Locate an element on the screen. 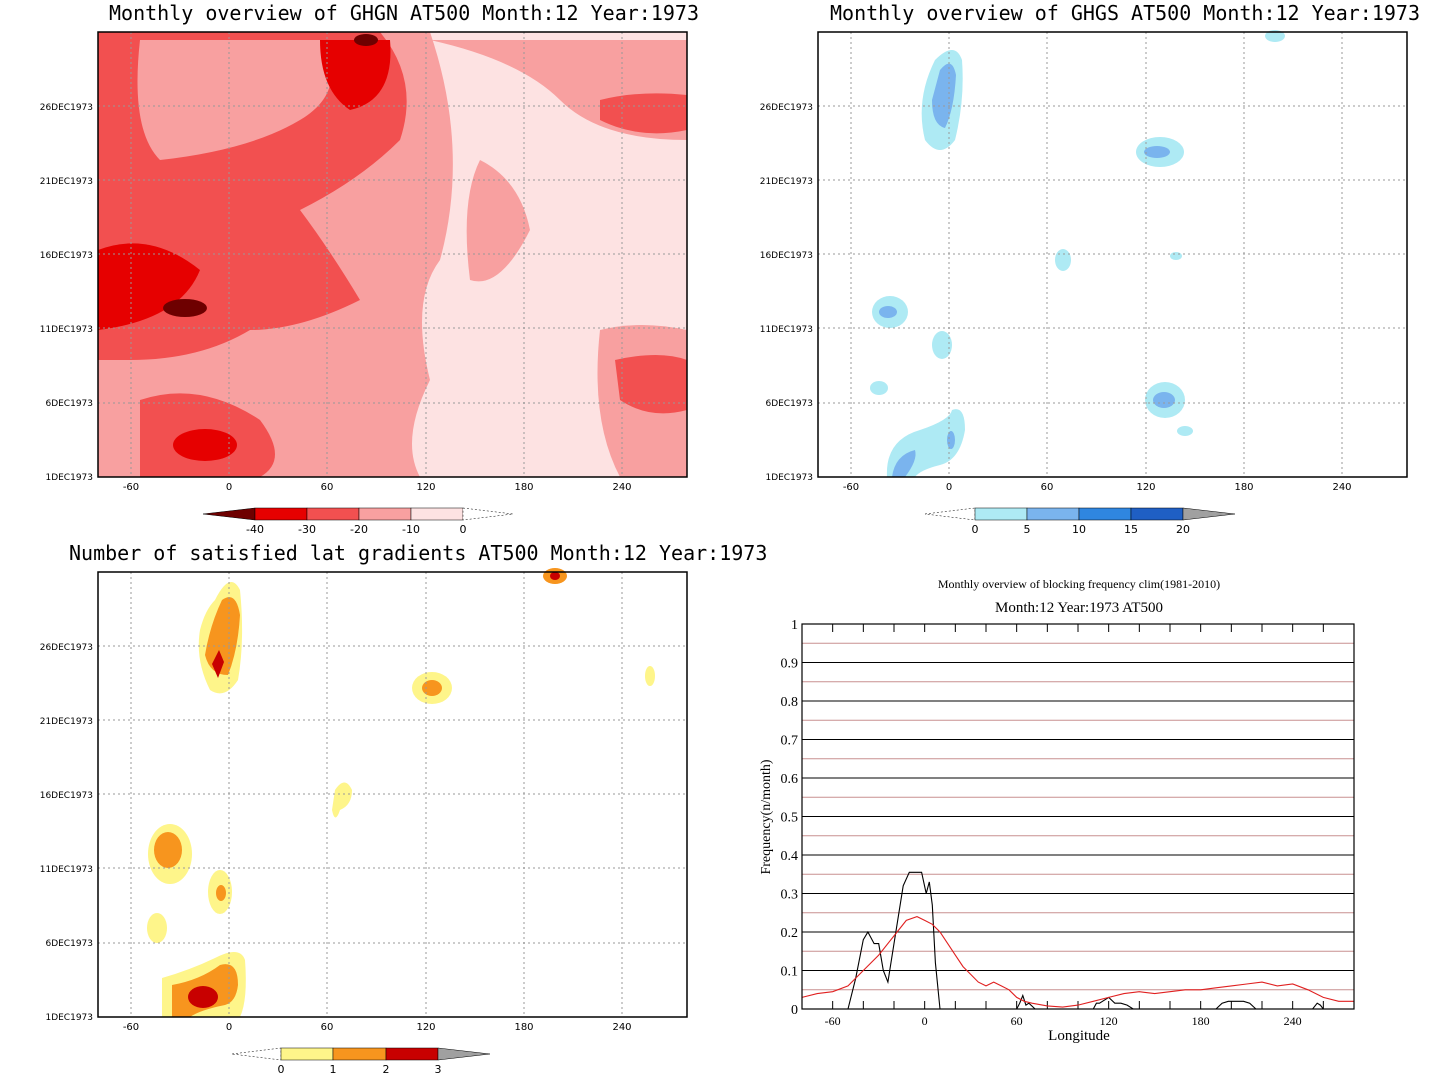 The image size is (1440, 1091). colorbar-label: -10 is located at coordinates (411, 529).